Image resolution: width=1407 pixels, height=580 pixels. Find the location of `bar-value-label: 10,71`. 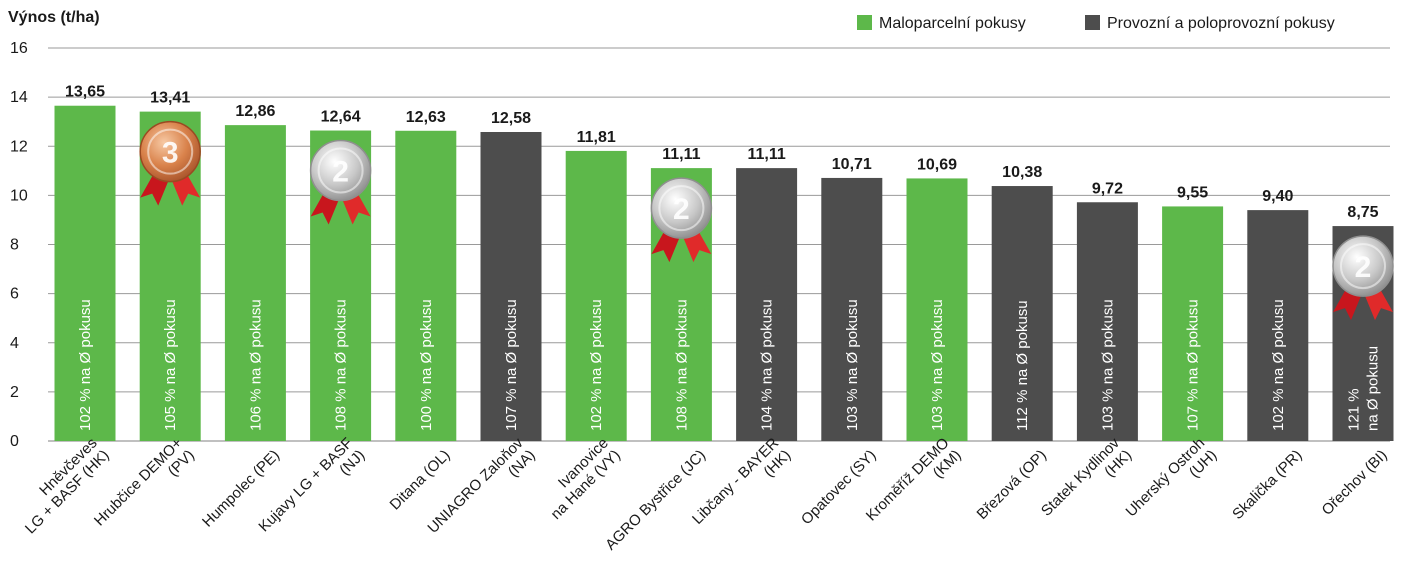

bar-value-label: 10,71 is located at coordinates (852, 164).